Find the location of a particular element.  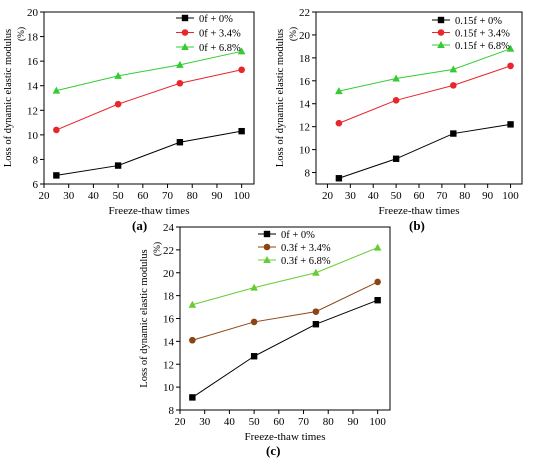

legend-label: 0.15f + 0% is located at coordinates (478, 21).